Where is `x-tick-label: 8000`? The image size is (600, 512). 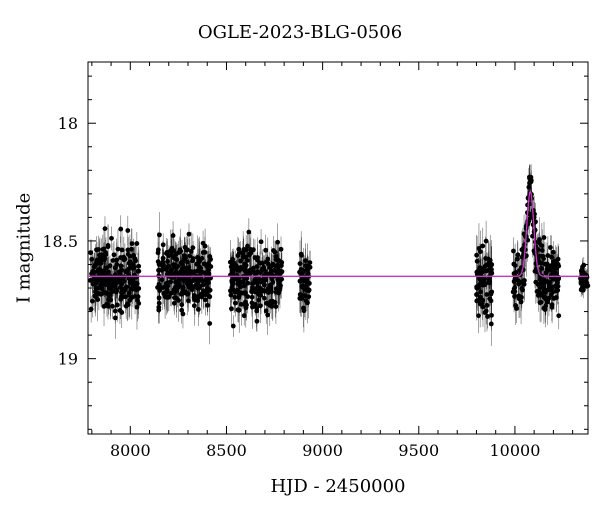 x-tick-label: 8000 is located at coordinates (130, 450).